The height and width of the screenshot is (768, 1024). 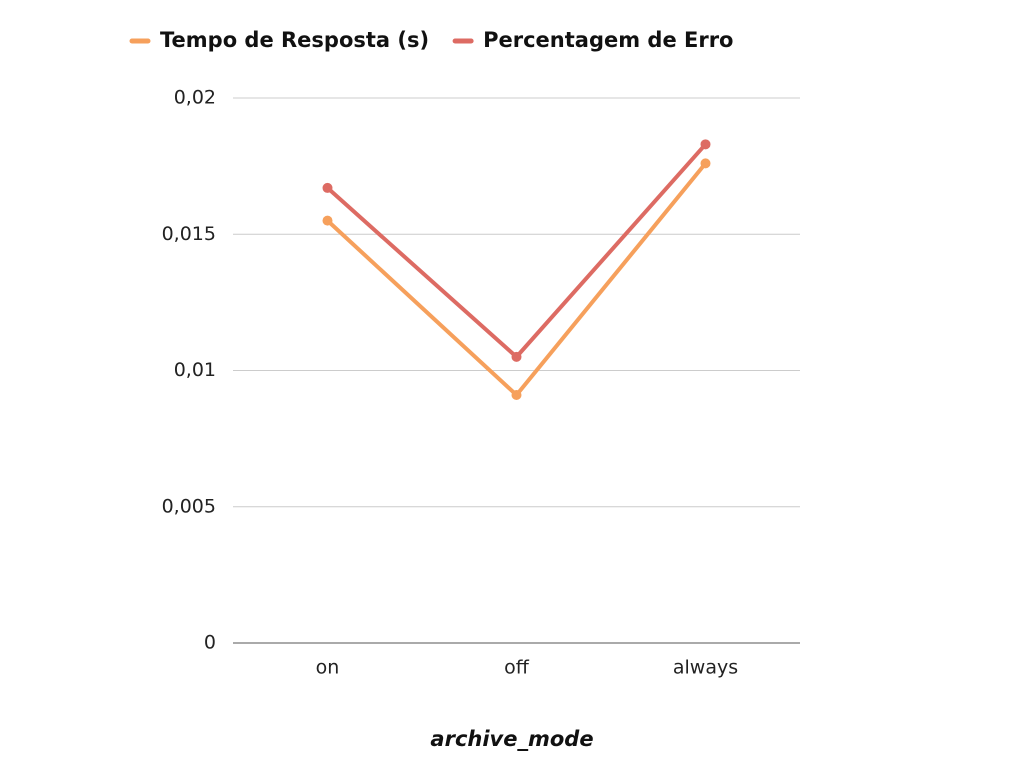 I want to click on legend-label: Percentagem de Erro, so click(x=608, y=40).